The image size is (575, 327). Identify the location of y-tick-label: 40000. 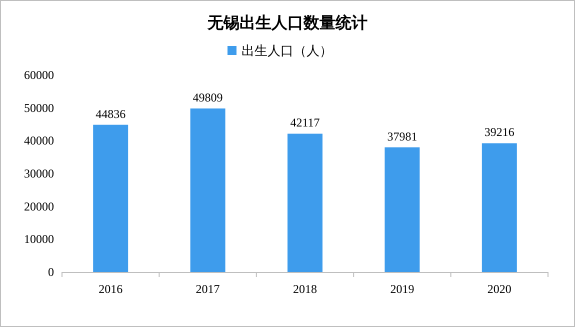
(39, 141).